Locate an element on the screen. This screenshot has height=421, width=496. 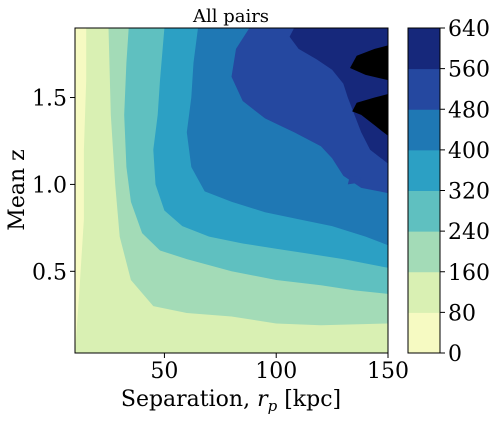
x-axis-label-text: Separation, is located at coordinates (189, 399).